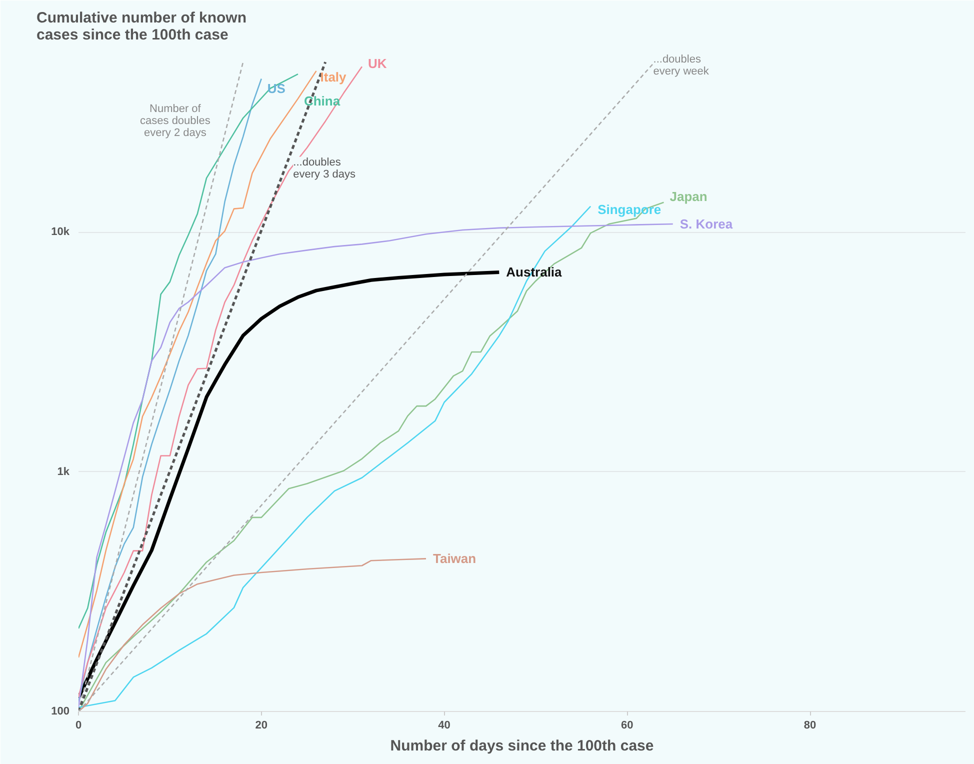 Image resolution: width=974 pixels, height=764 pixels. What do you see at coordinates (324, 168) in the screenshot?
I see `annotation: ...doubles every 3 days` at bounding box center [324, 168].